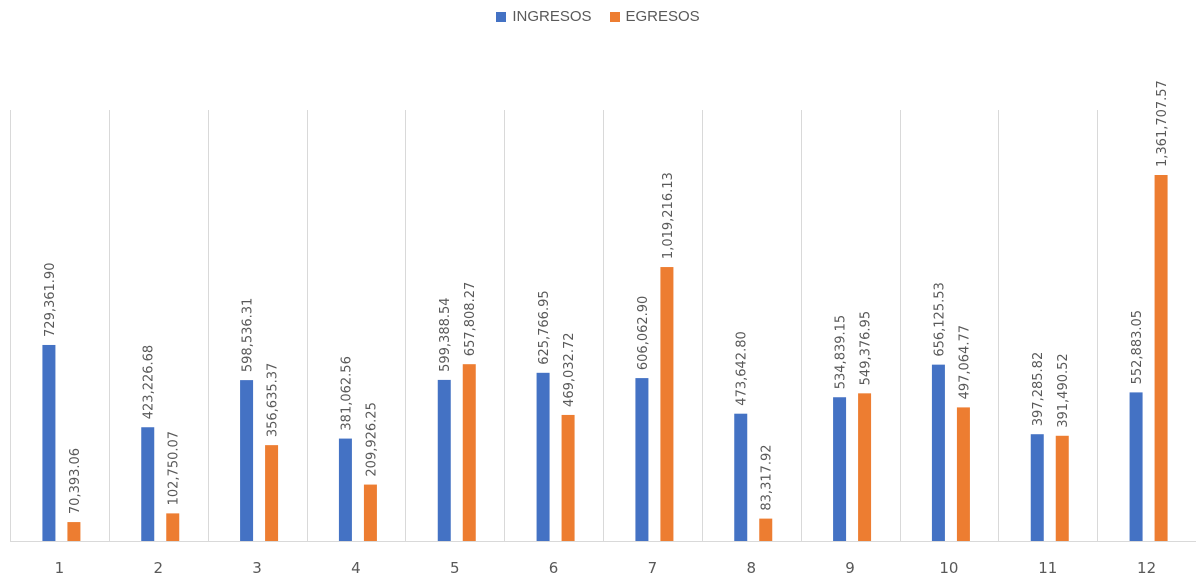 This screenshot has height=578, width=1196. I want to click on x-tick-label-5: 5, so click(455, 568).